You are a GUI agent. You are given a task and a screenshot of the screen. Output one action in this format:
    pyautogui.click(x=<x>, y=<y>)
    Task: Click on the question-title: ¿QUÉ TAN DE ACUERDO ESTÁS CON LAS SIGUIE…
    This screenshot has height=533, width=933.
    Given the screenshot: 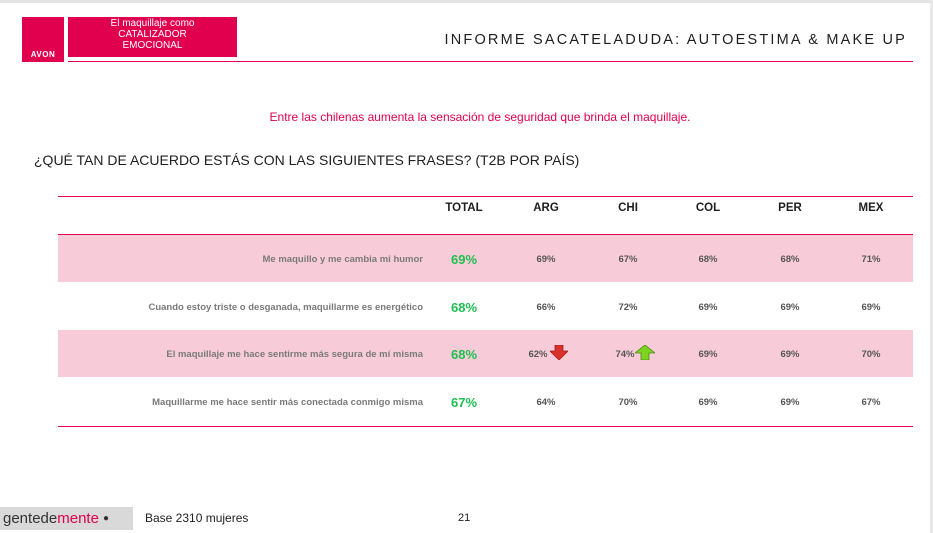 What is the action you would take?
    pyautogui.click(x=307, y=160)
    